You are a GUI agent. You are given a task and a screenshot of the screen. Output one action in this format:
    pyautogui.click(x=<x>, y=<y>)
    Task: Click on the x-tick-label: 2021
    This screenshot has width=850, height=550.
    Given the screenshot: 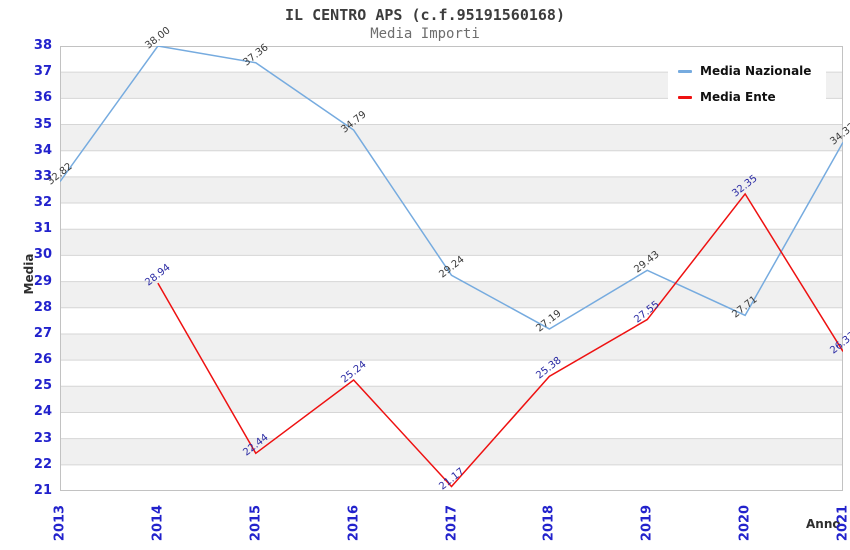 What is the action you would take?
    pyautogui.click(x=842, y=523)
    